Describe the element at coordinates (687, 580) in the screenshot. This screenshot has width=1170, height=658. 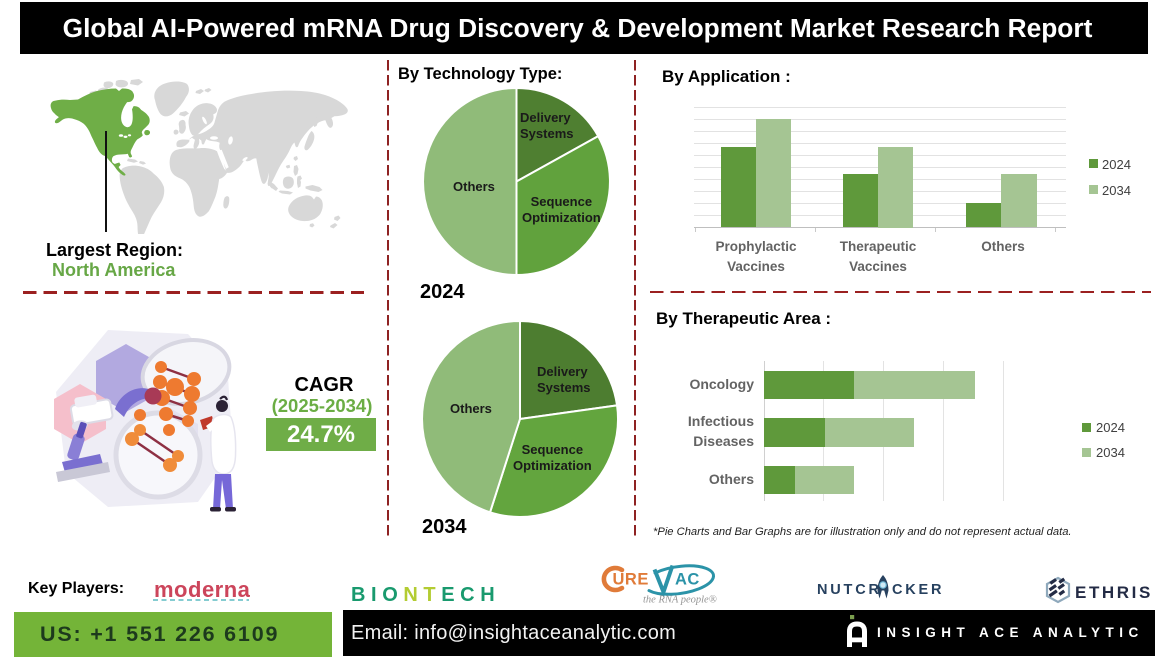
I see `svg-text: AC` at that location.